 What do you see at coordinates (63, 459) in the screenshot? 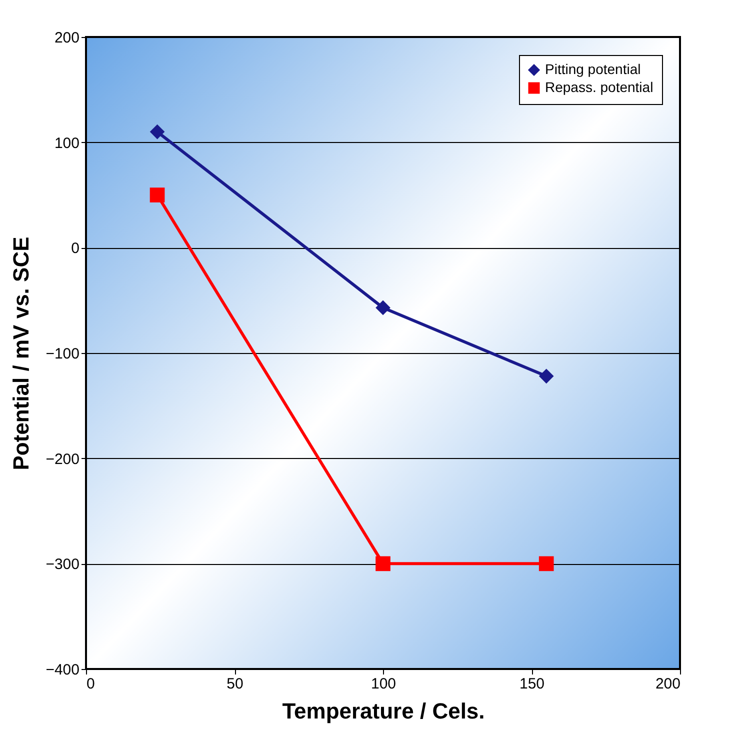
I see `y-tick-label: −200` at bounding box center [63, 459].